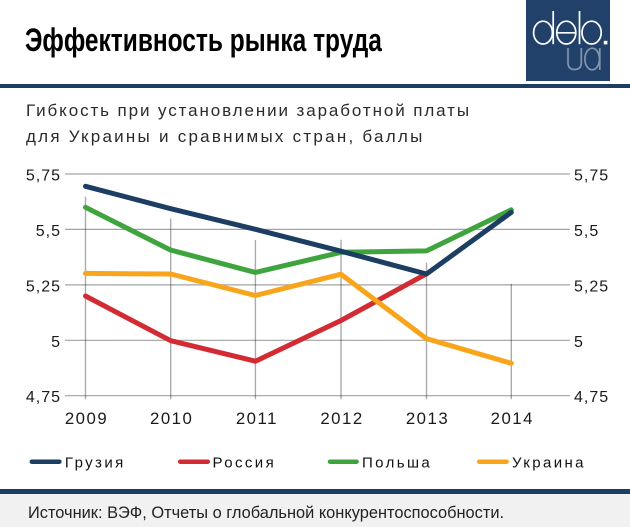 Image resolution: width=630 pixels, height=527 pixels. I want to click on svg-text: 2013, so click(427, 418).